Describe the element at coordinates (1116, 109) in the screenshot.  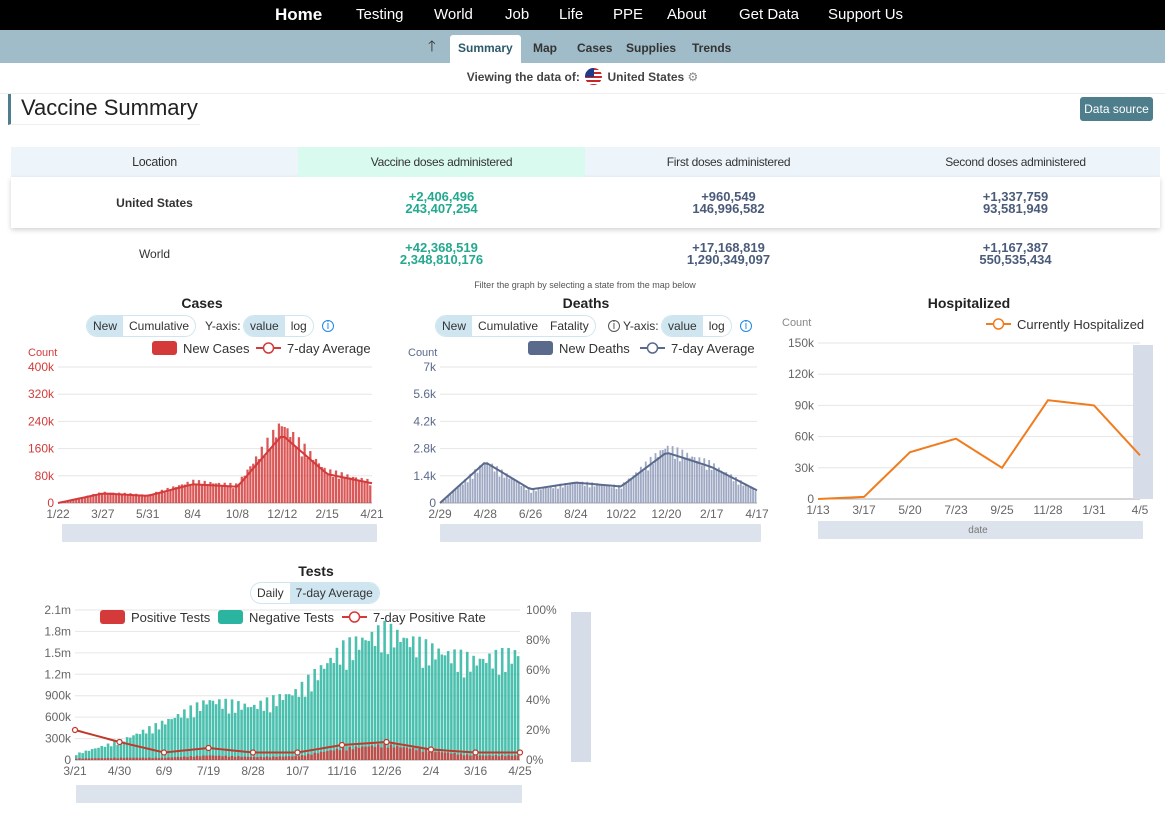
I see `data-source-button: Data source` at that location.